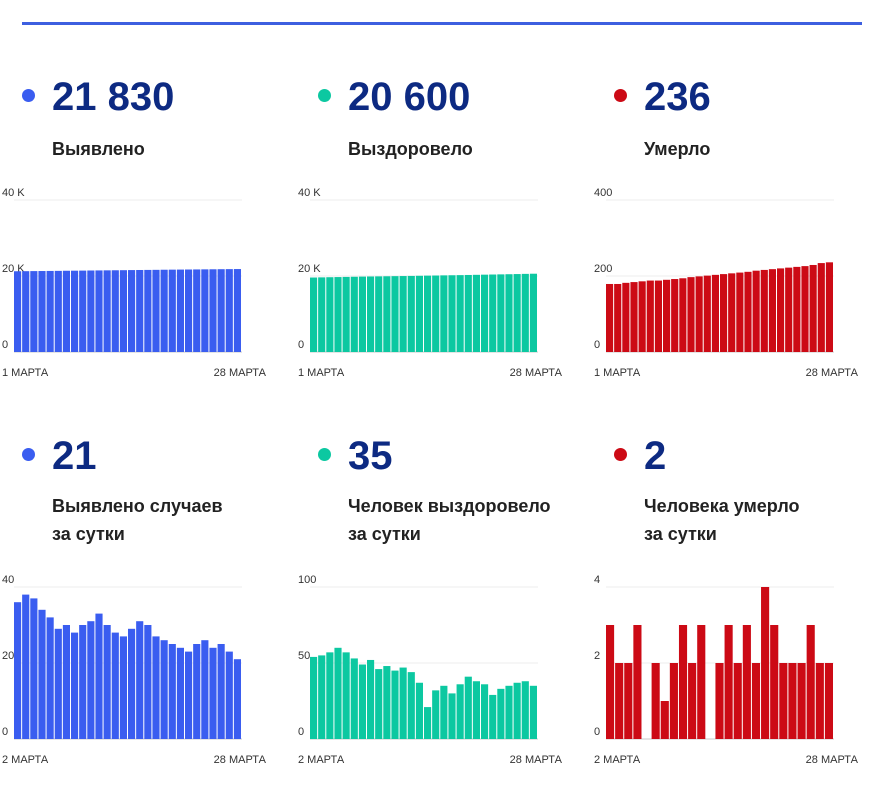 The height and width of the screenshot is (795, 889). What do you see at coordinates (597, 580) in the screenshot?
I see `y-tick-label: 4` at bounding box center [597, 580].